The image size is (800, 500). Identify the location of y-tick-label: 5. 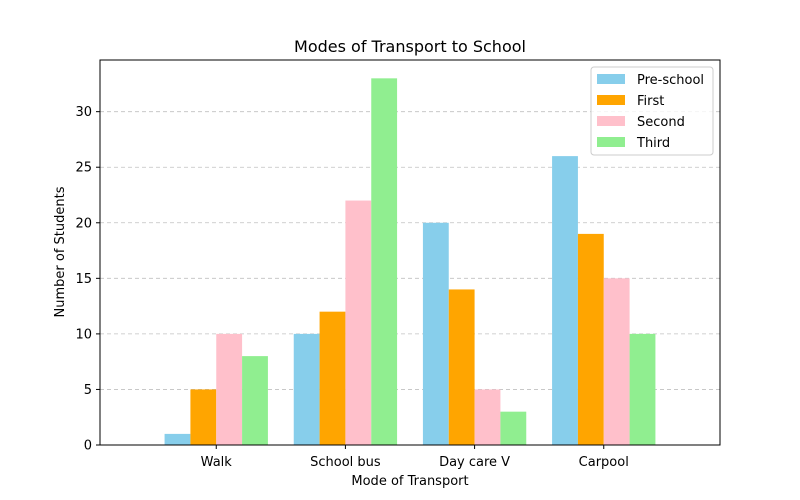
(88, 390).